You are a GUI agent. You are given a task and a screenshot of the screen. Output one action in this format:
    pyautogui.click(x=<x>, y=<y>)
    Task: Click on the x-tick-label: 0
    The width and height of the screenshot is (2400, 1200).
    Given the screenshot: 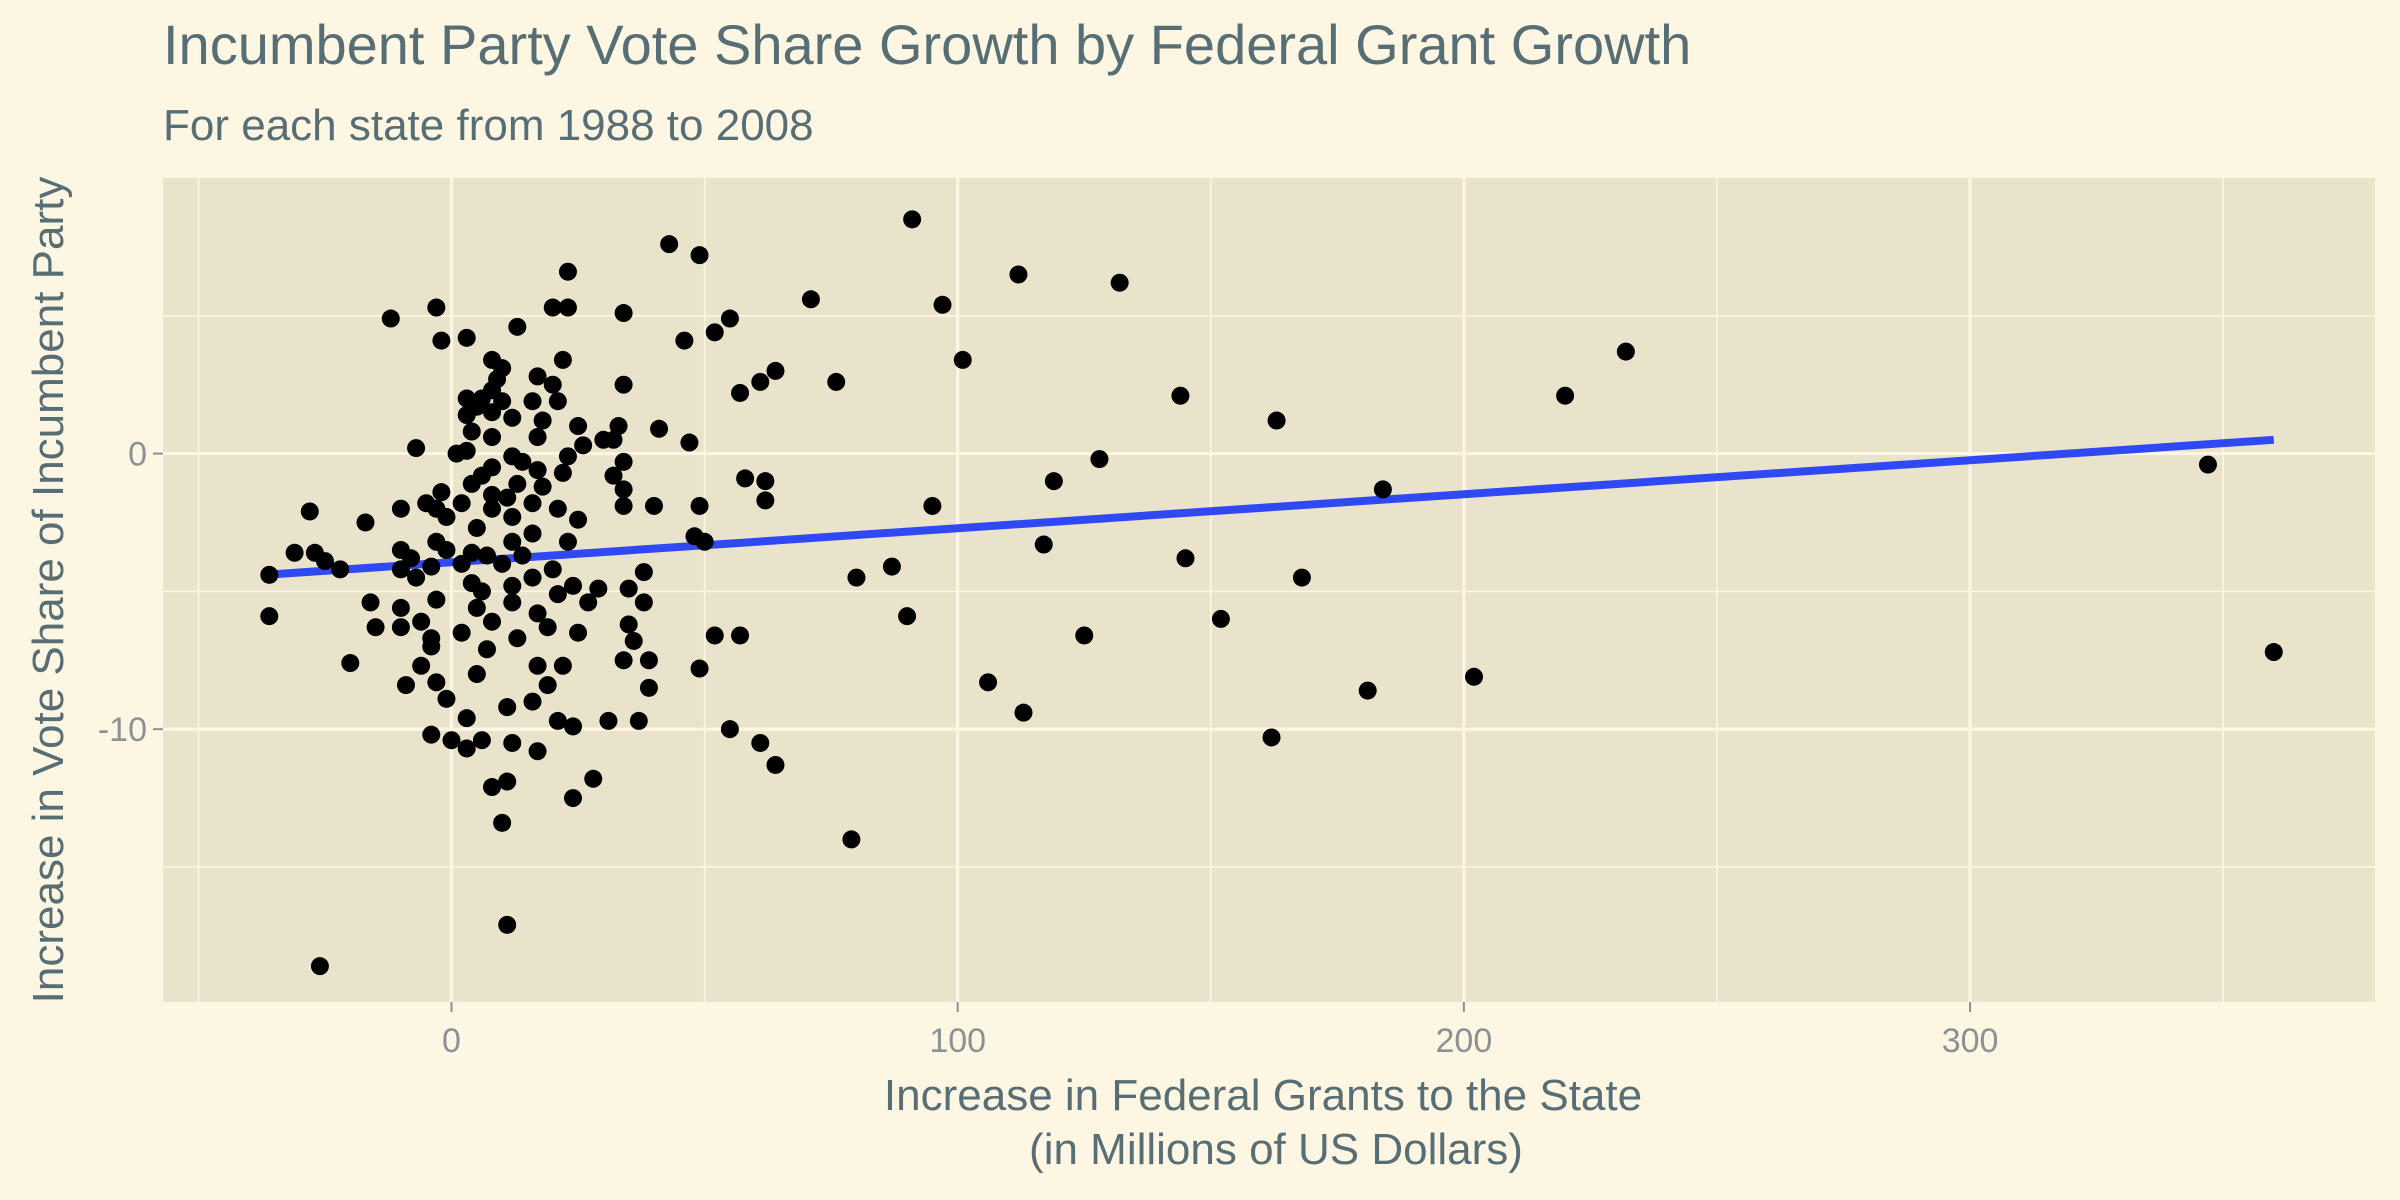 What is the action you would take?
    pyautogui.click(x=451, y=1041)
    